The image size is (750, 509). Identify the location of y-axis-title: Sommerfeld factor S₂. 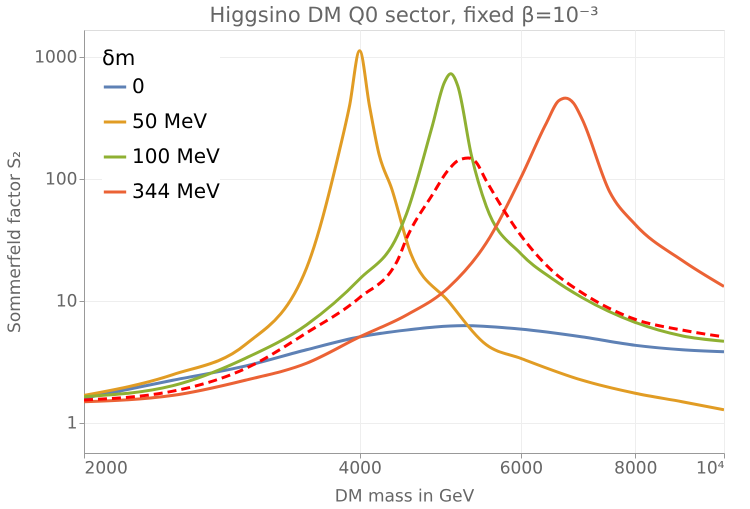
(15, 242).